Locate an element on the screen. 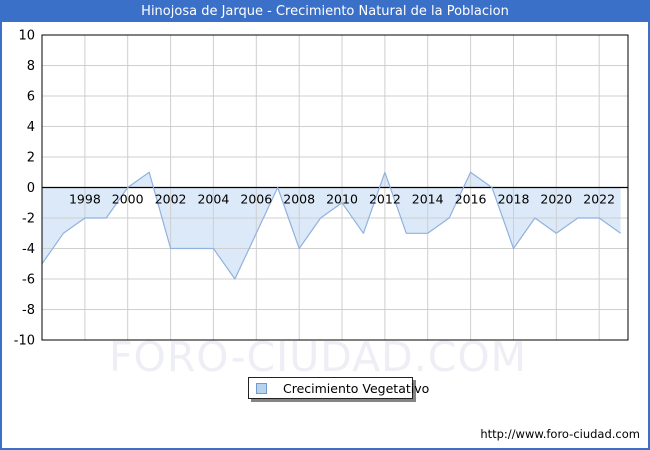 This screenshot has width=650, height=450. svg-text: 2020 is located at coordinates (556, 199).